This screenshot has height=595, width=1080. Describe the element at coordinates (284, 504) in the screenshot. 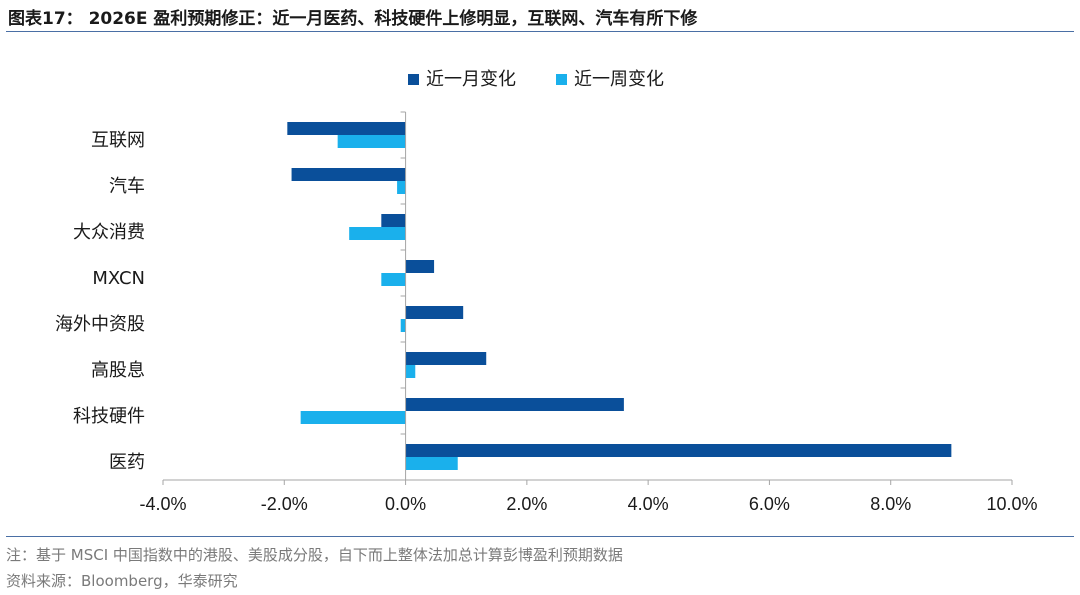

I see `x-tick-label: -2.0%` at that location.